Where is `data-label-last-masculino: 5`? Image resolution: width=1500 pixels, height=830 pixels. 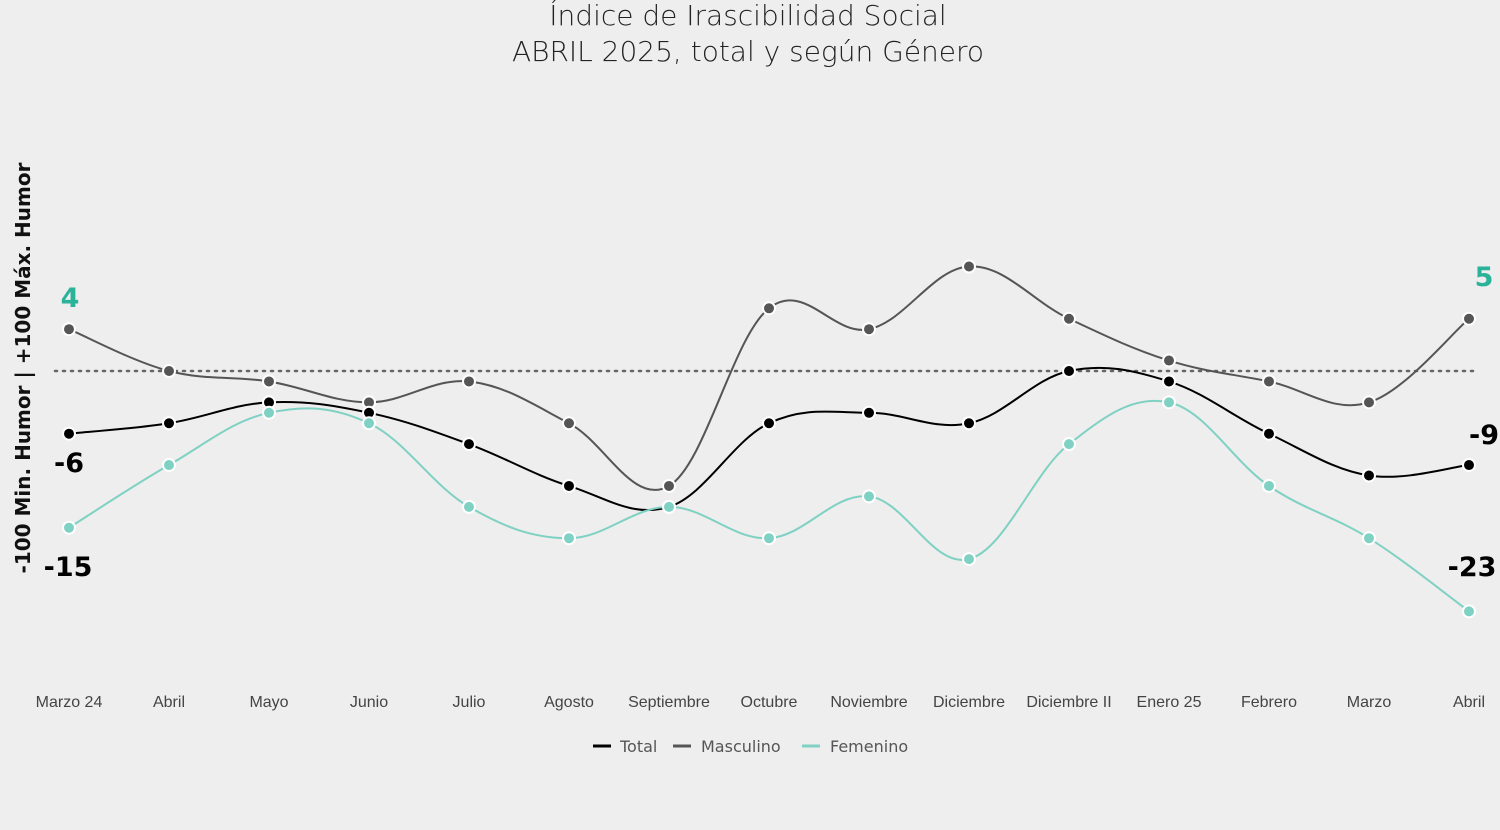 data-label-last-masculino: 5 is located at coordinates (1484, 277).